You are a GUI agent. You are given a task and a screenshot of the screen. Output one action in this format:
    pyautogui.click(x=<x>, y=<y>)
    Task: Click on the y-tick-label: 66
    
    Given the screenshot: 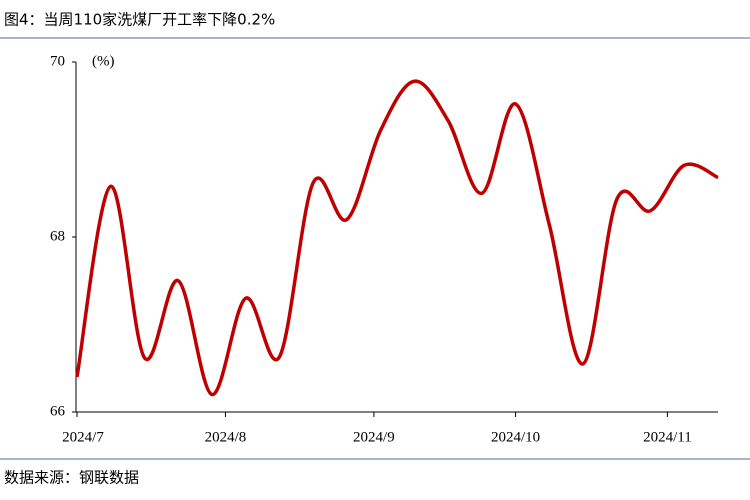 What is the action you would take?
    pyautogui.click(x=58, y=411)
    